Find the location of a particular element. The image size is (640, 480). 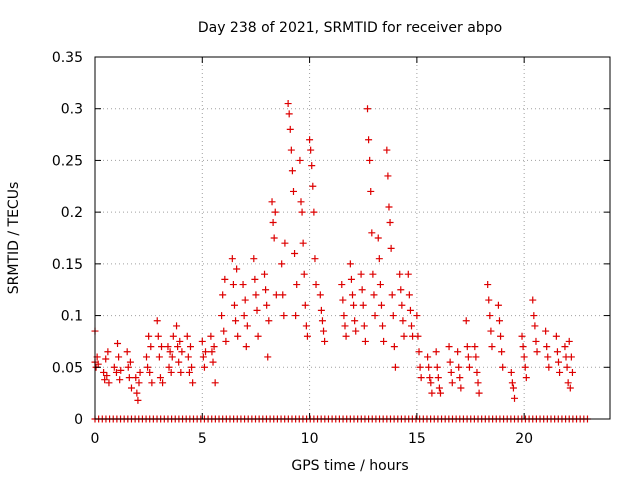

y-tick-label: 0.3 is located at coordinates (72, 110).